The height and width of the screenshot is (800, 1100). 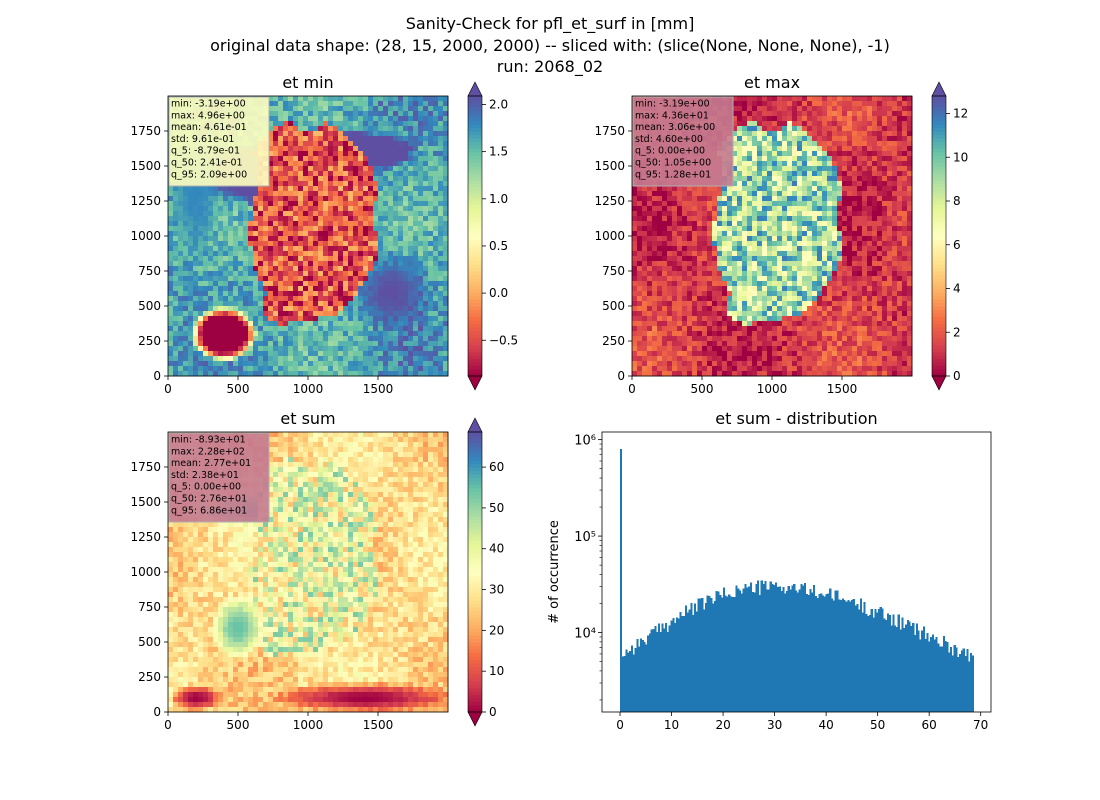 What do you see at coordinates (774, 725) in the screenshot?
I see `x-tick-label: 30` at bounding box center [774, 725].